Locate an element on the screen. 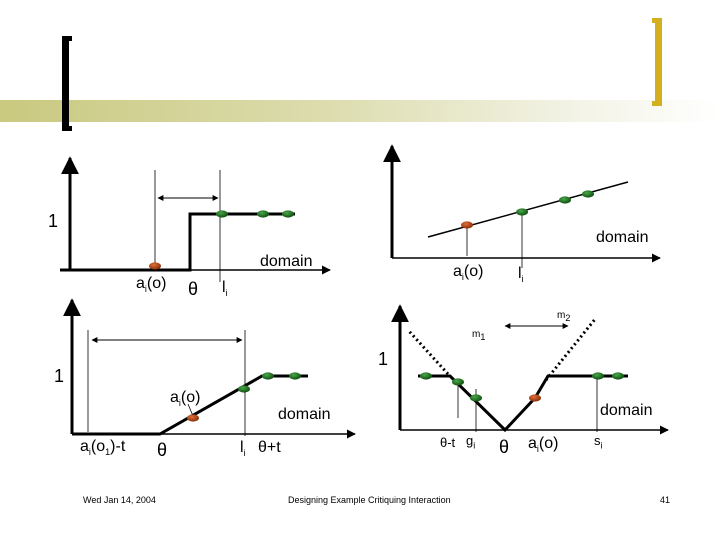  ai-o1-t-label: ai(o1)-t is located at coordinates (102, 448).